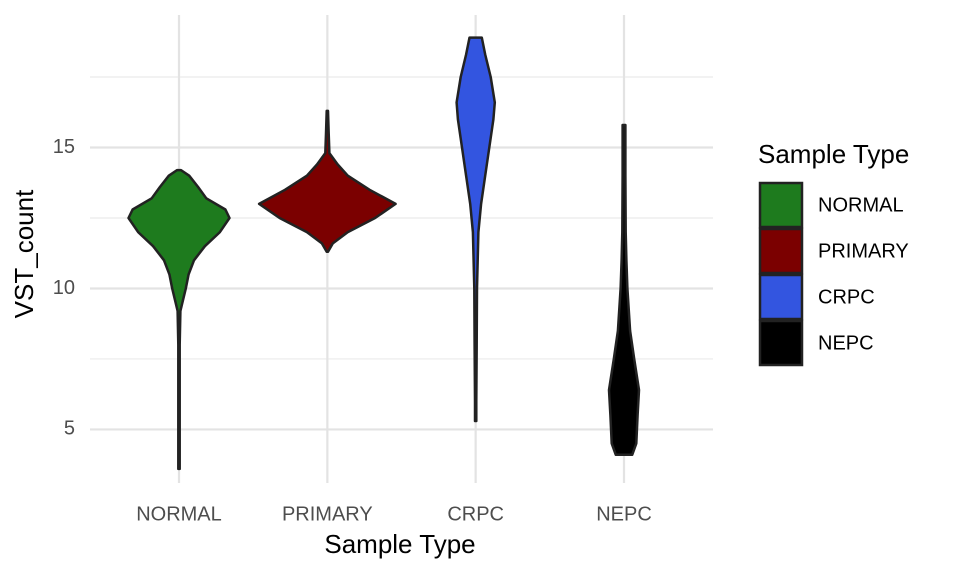  What do you see at coordinates (179, 514) in the screenshot?
I see `x-tick-label: NORMAL` at bounding box center [179, 514].